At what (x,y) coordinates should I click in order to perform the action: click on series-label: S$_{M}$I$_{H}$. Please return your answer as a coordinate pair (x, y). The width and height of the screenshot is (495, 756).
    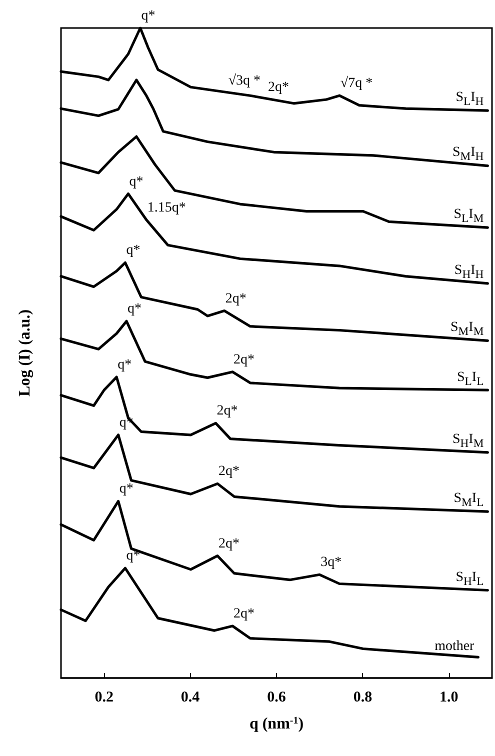
    Looking at the image, I should click on (468, 154).